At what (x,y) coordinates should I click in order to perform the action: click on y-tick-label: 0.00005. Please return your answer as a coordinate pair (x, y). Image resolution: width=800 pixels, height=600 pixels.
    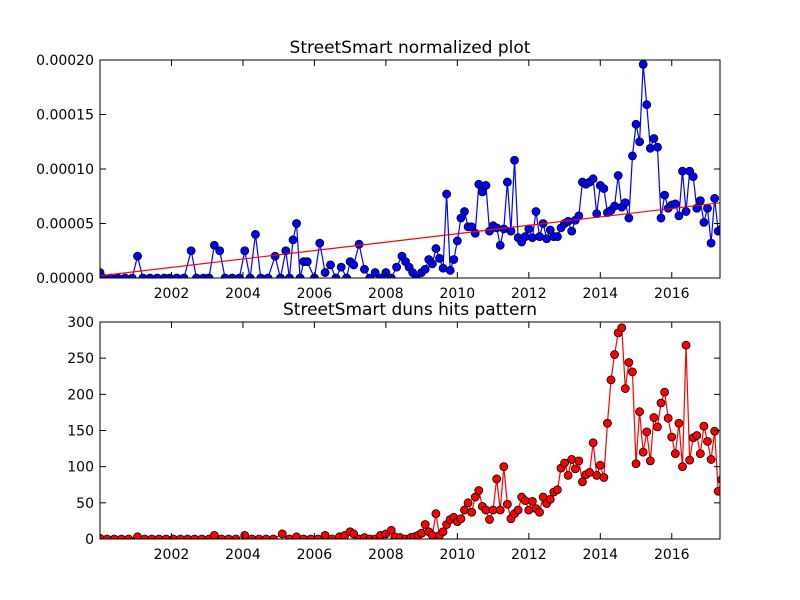
    Looking at the image, I should click on (65, 225).